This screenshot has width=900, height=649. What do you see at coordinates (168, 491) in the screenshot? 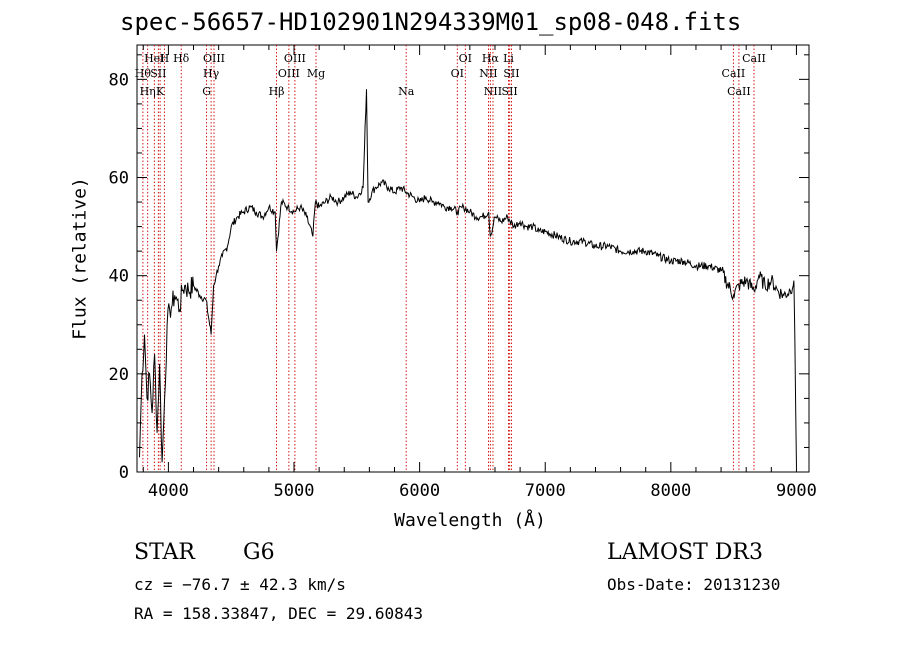
I see `x-tick-label: 4000` at bounding box center [168, 491].